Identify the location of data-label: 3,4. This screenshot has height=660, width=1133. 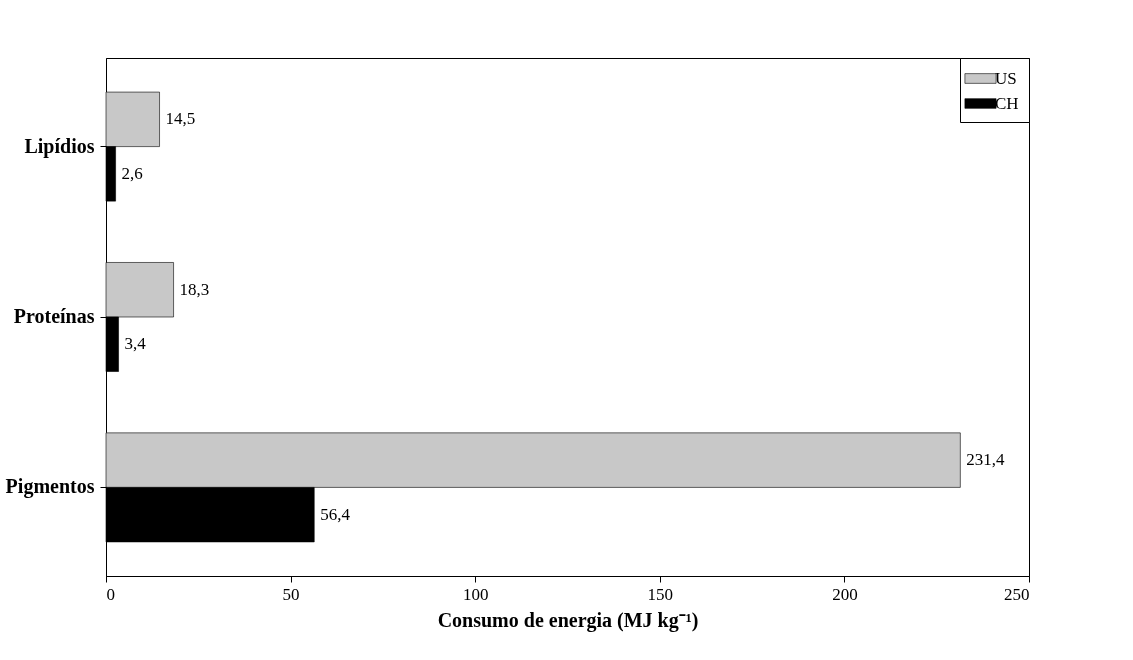
(135, 344).